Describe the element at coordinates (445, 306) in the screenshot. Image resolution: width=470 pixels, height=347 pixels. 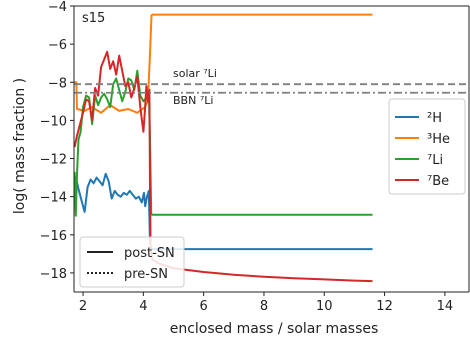
I see `x-tick-label: 14` at that location.